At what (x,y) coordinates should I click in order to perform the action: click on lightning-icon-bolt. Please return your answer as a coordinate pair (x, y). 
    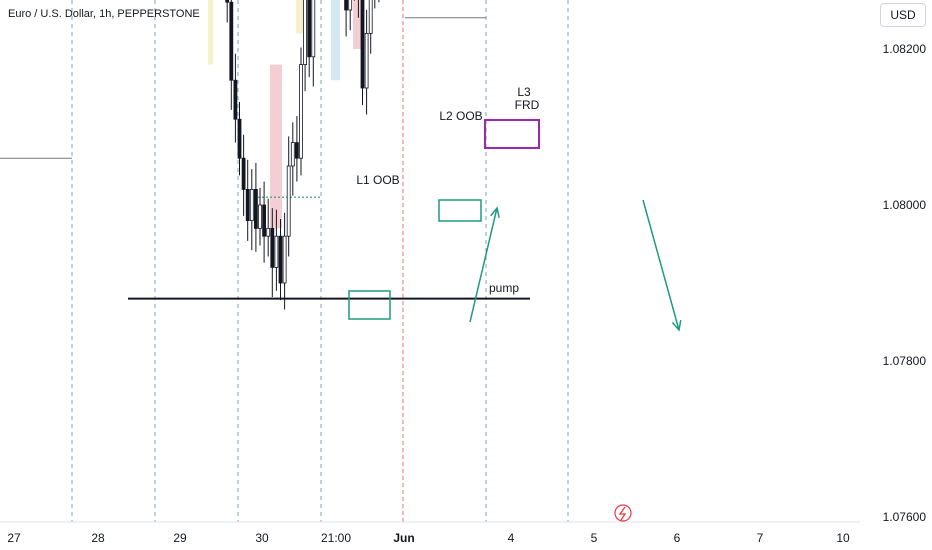
    Looking at the image, I should click on (622, 513).